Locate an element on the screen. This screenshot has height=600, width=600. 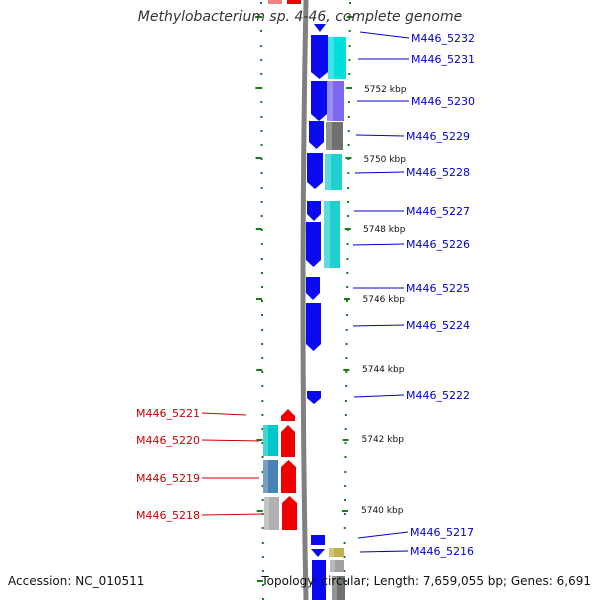
gene-label-minus: M446_5220 is located at coordinates (168, 440).